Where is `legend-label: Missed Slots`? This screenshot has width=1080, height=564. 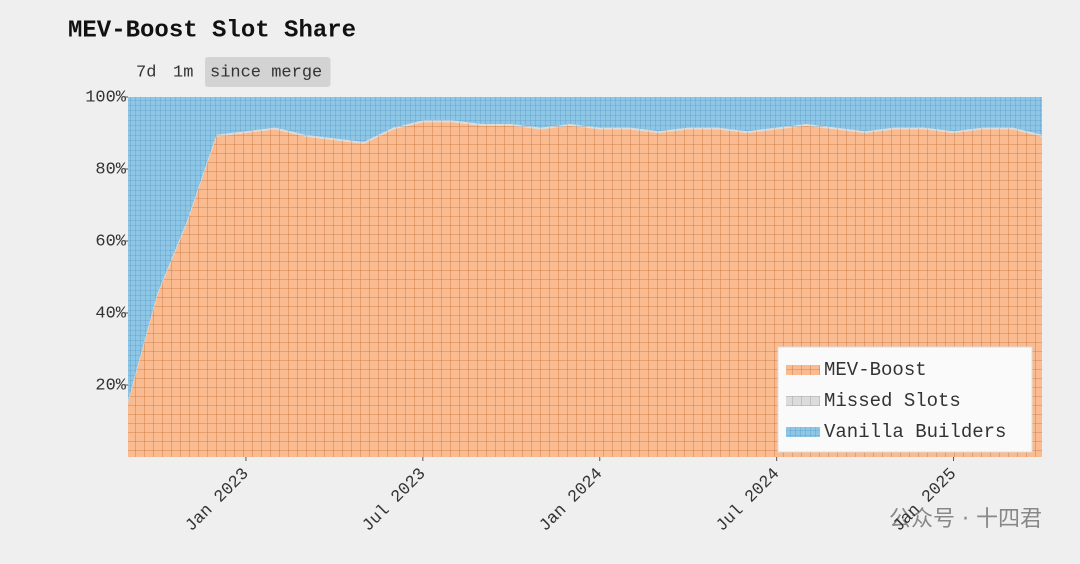 legend-label: Missed Slots is located at coordinates (892, 401).